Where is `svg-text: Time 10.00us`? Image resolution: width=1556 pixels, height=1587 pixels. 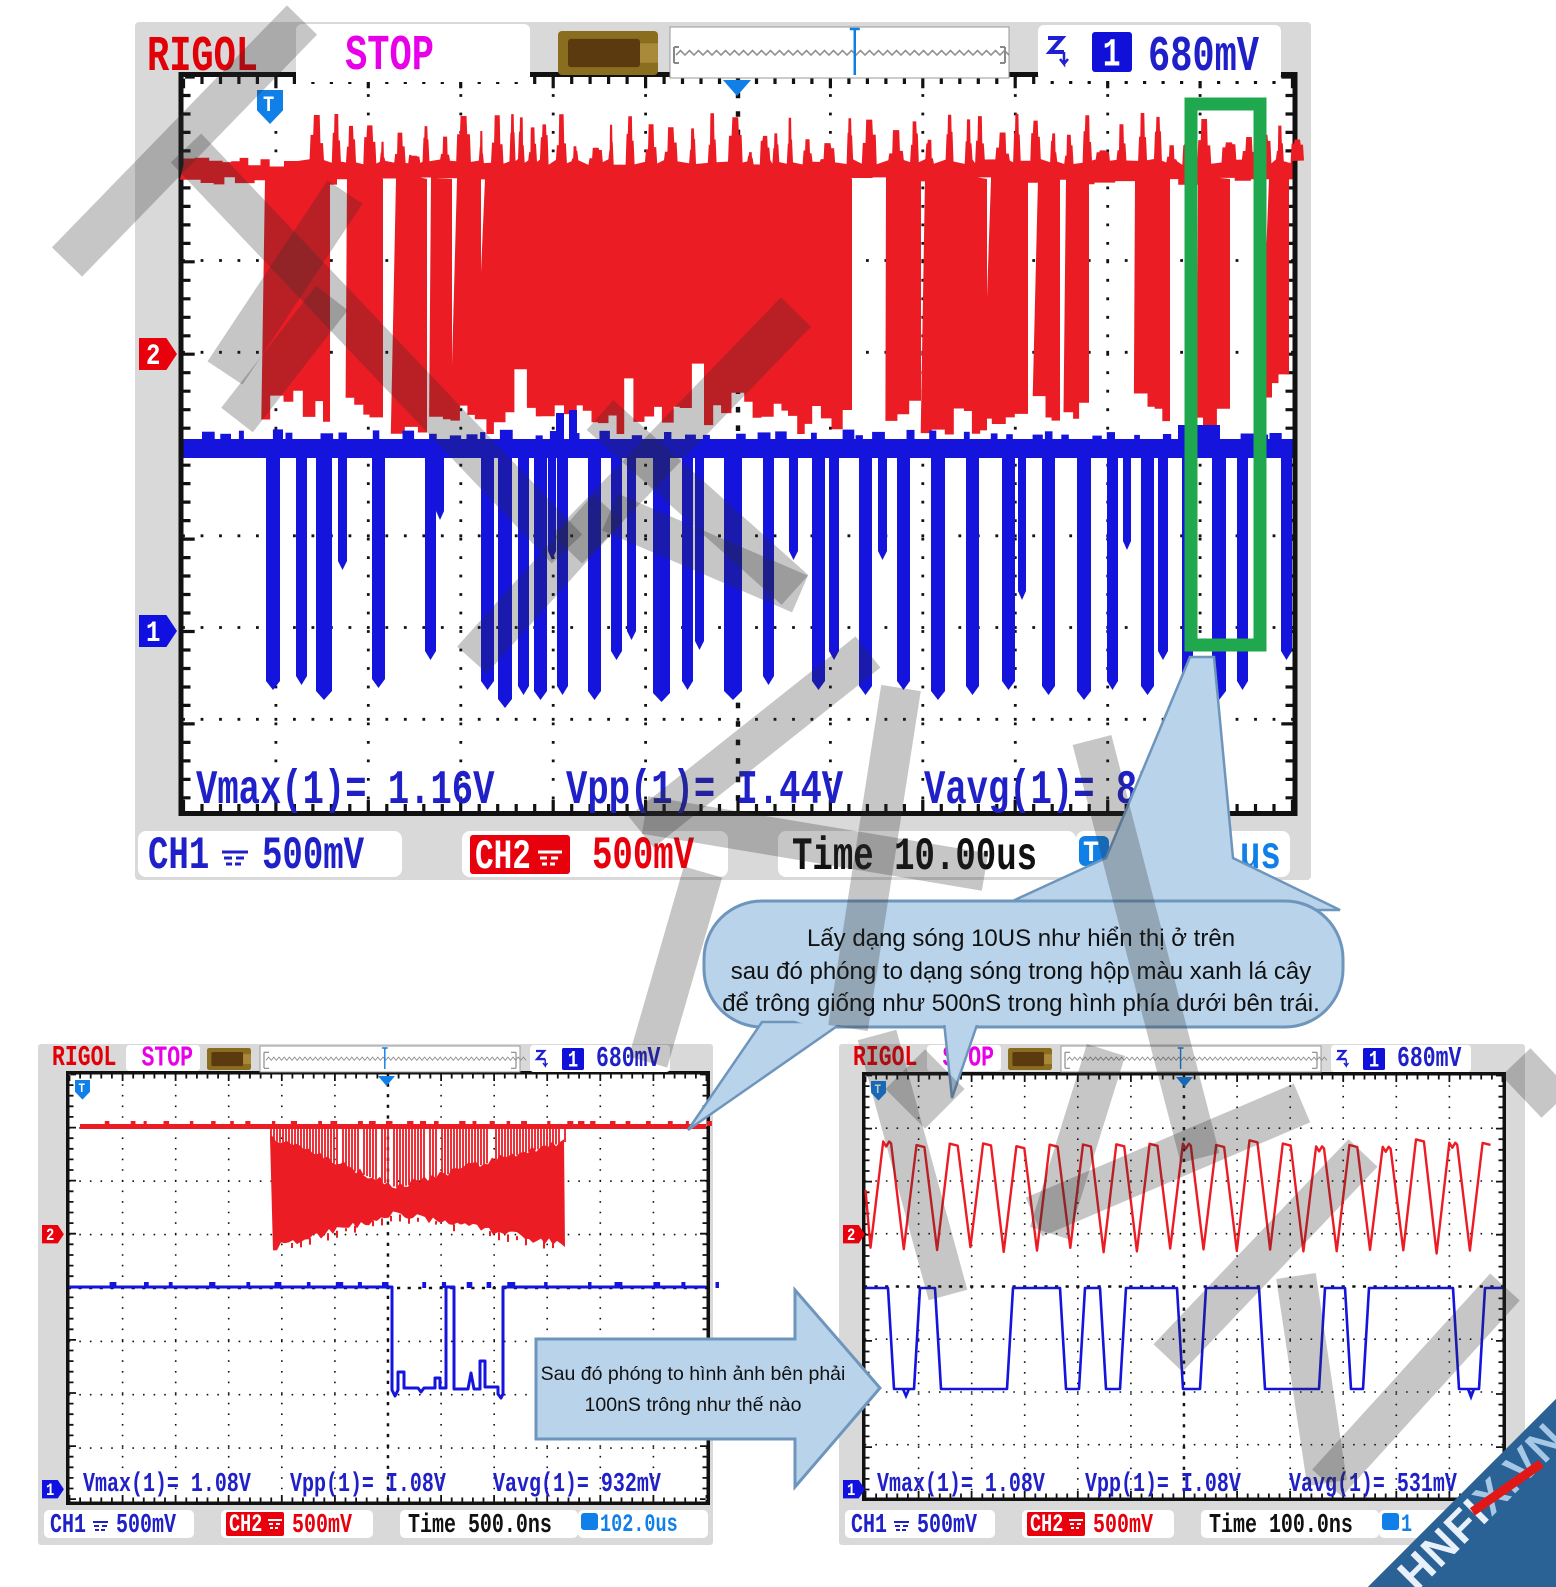
svg-text: Time 10.00us is located at coordinates (914, 857).